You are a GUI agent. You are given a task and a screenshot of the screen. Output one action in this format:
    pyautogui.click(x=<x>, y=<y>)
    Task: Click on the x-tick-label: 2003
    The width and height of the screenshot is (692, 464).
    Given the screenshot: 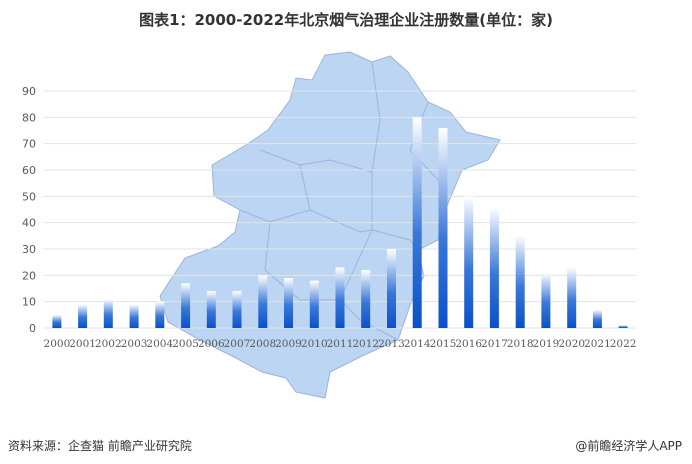 What is the action you would take?
    pyautogui.click(x=134, y=344)
    